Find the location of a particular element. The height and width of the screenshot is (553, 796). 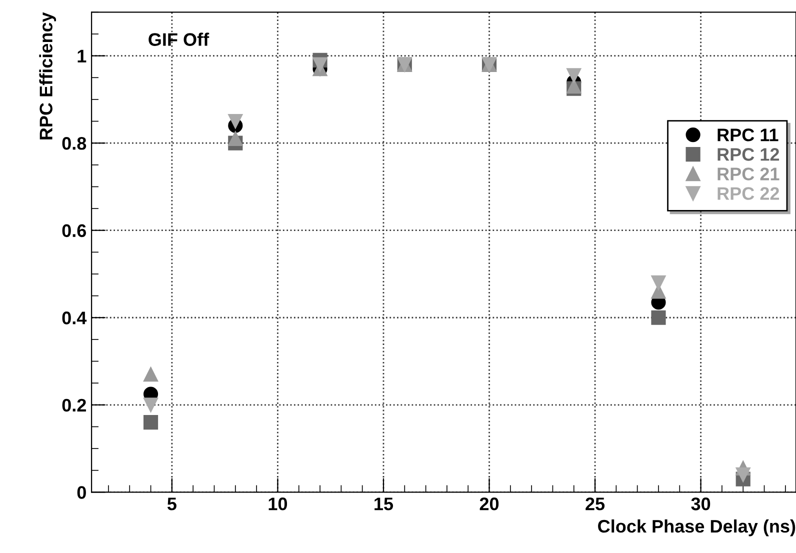

legend-label: RPC 12 is located at coordinates (749, 154).